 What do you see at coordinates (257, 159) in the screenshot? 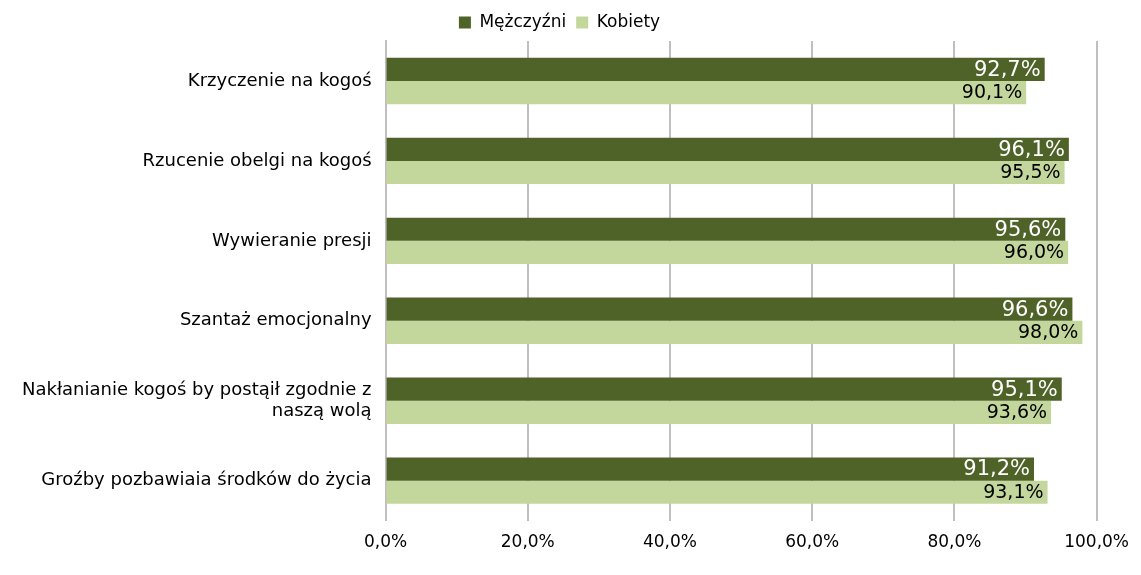
I see `y-tick-label: Rzucenie obelgi na kogoś` at bounding box center [257, 159].